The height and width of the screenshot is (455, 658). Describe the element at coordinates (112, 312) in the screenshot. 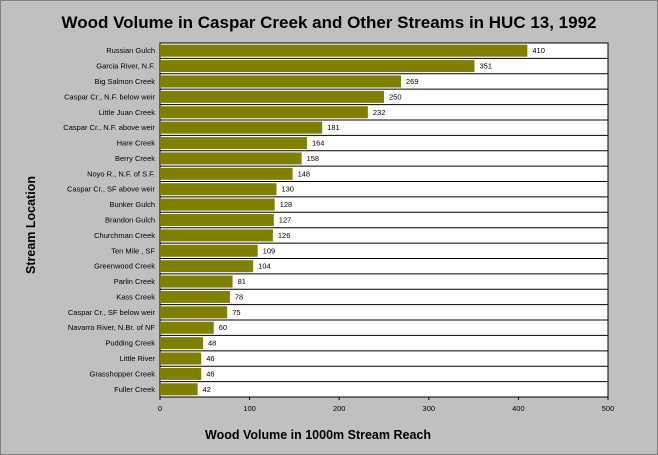

I see `category-label: Caspar Cr., SF below weir` at that location.